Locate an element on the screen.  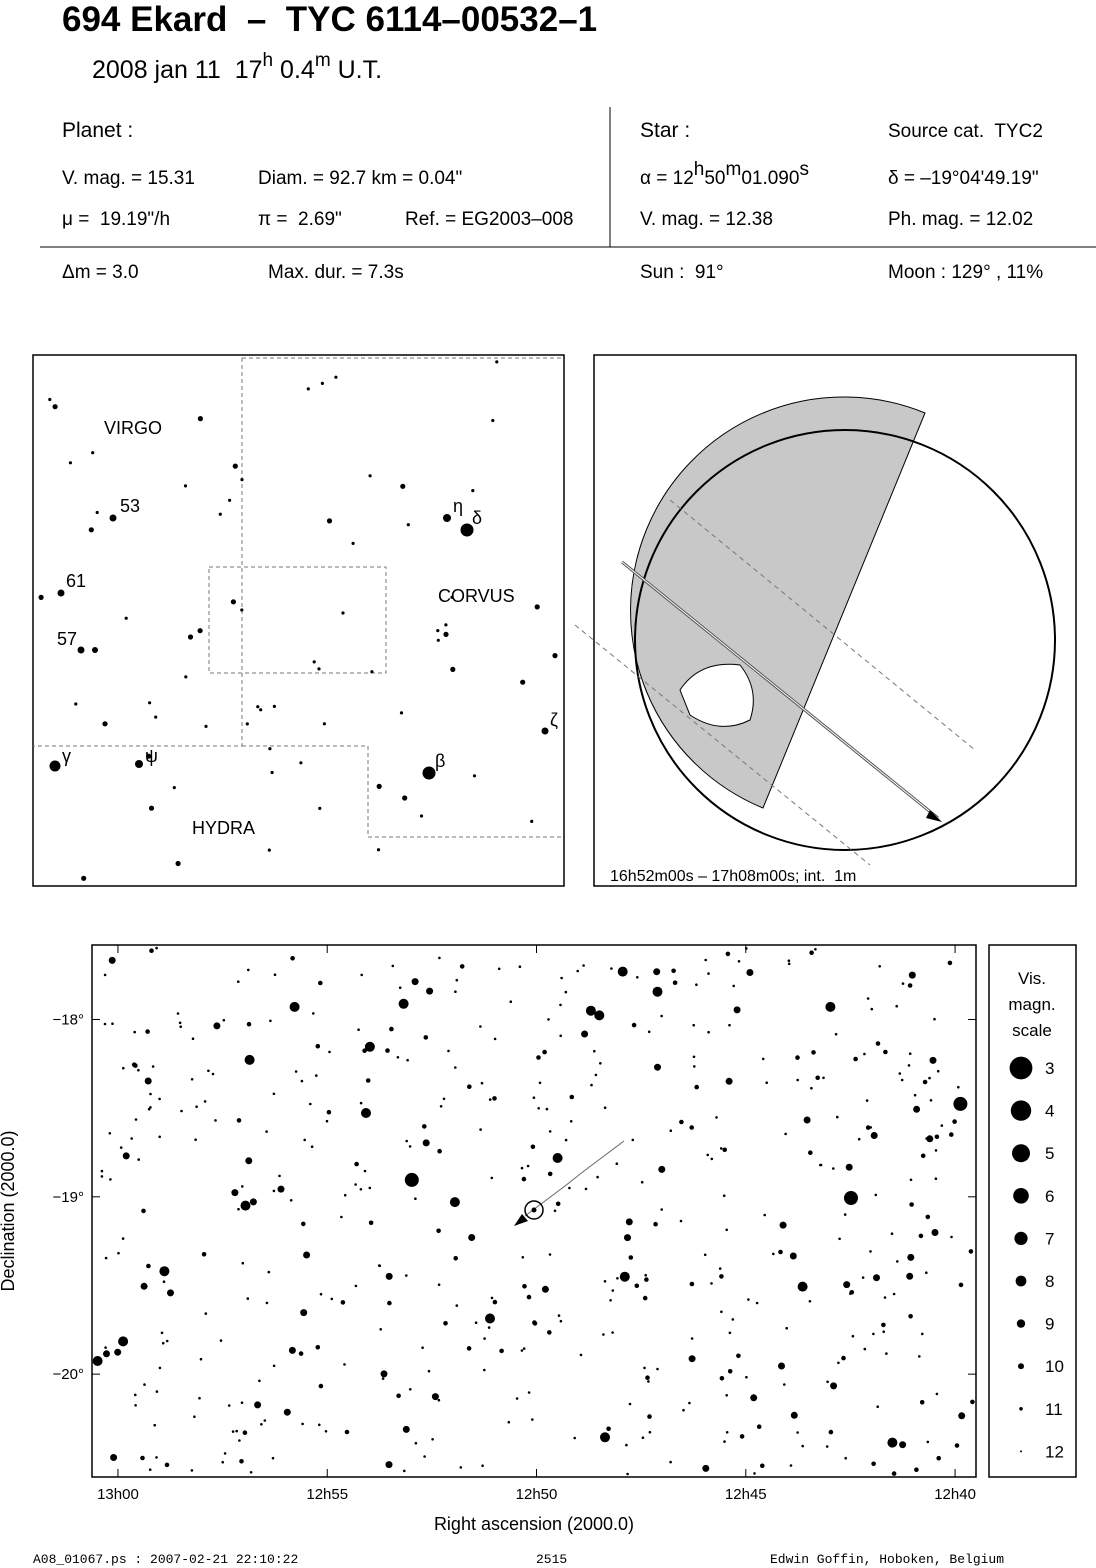
track is located at coordinates (780, 690).